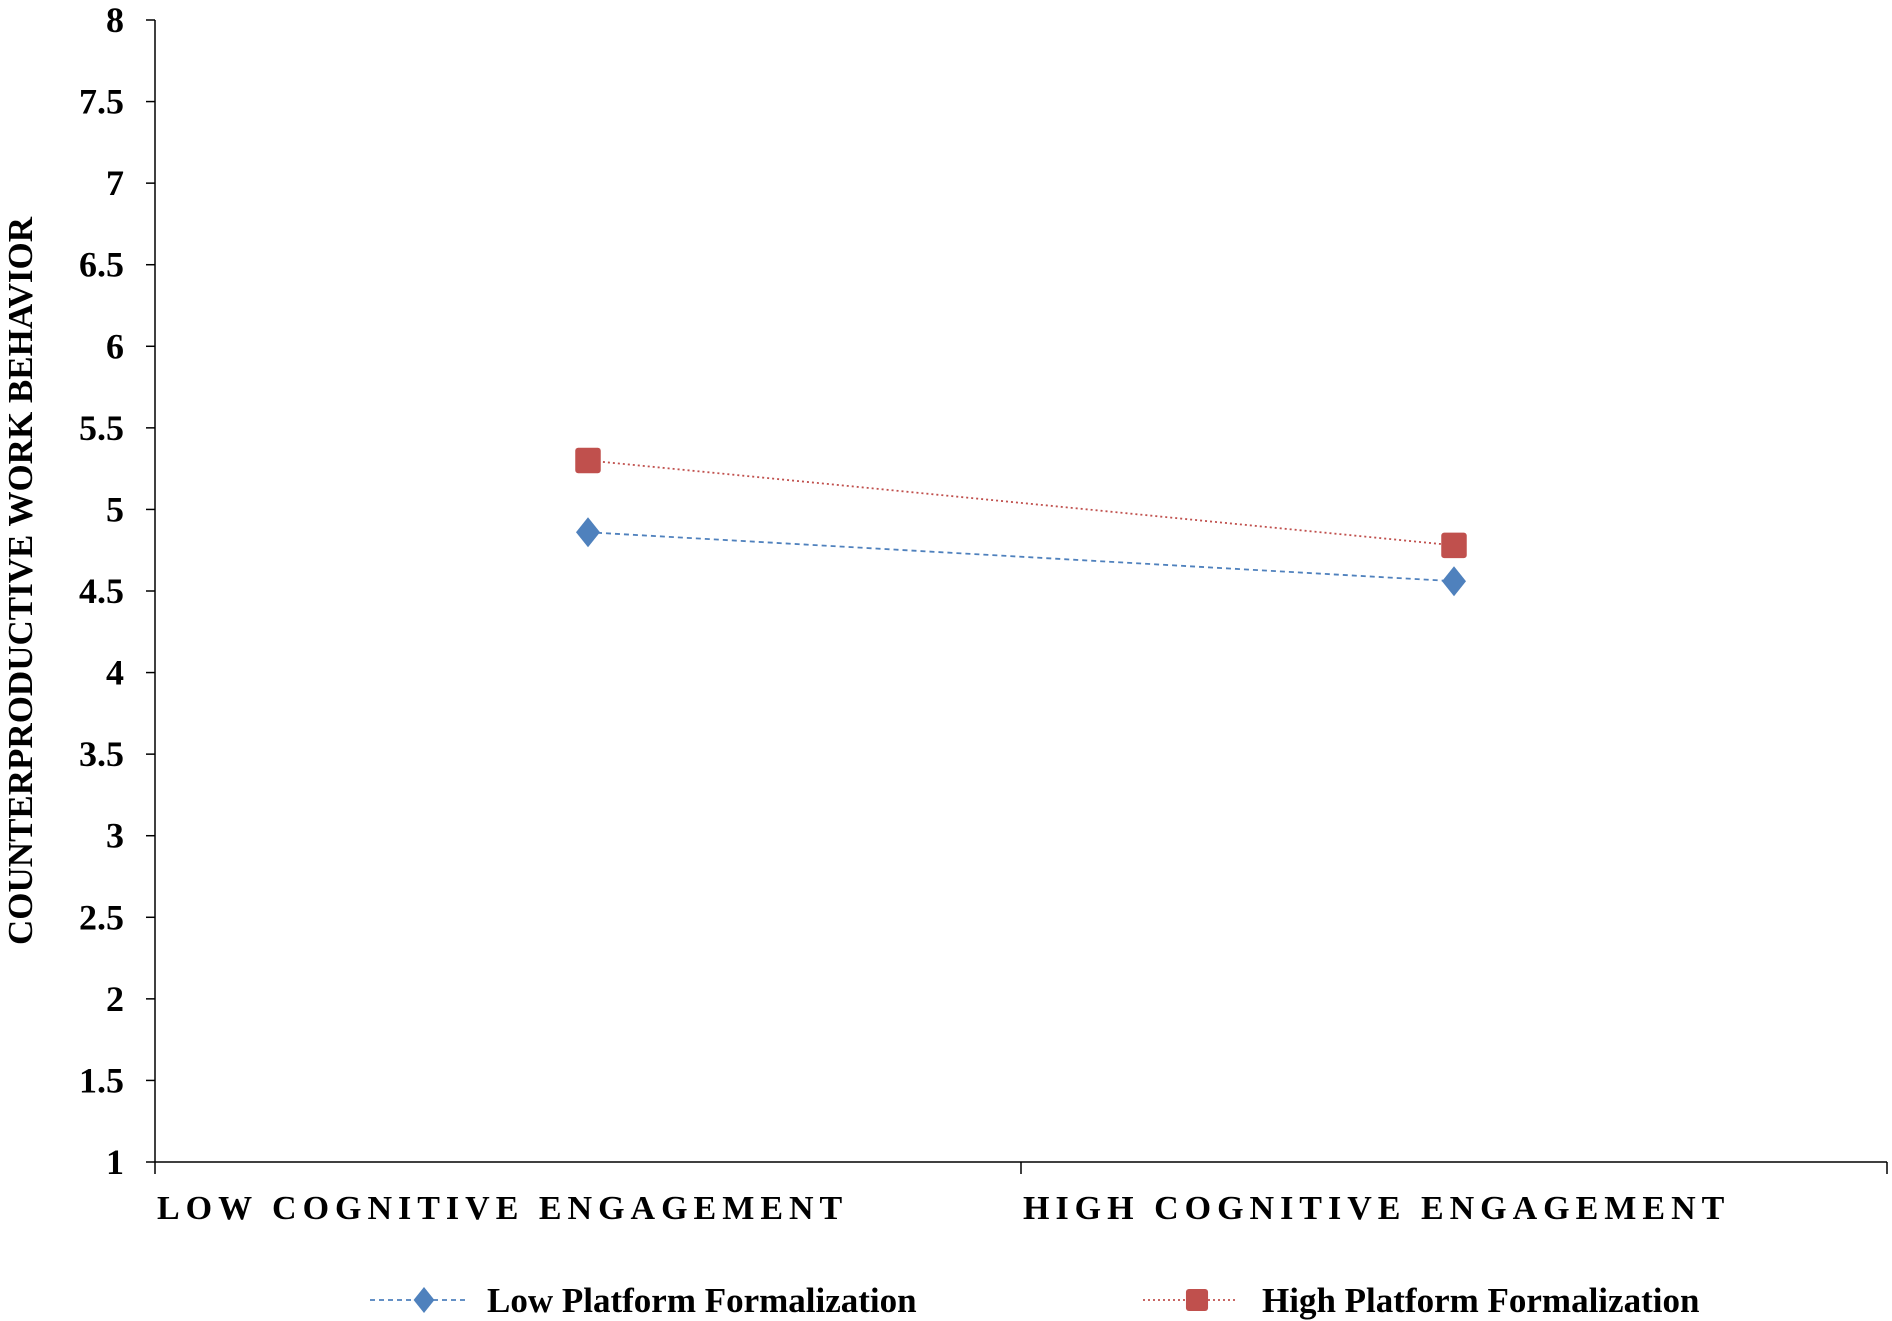 This screenshot has width=1892, height=1321. I want to click on y-tick-label: 5.5, so click(101, 428).